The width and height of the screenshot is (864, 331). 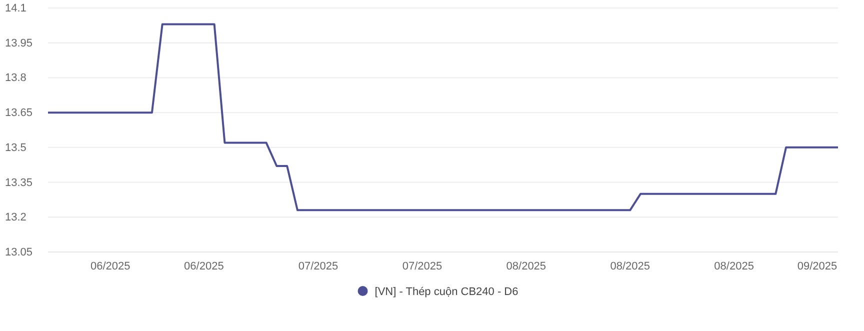 I want to click on y-tick-label: 13.5, so click(x=15, y=148).